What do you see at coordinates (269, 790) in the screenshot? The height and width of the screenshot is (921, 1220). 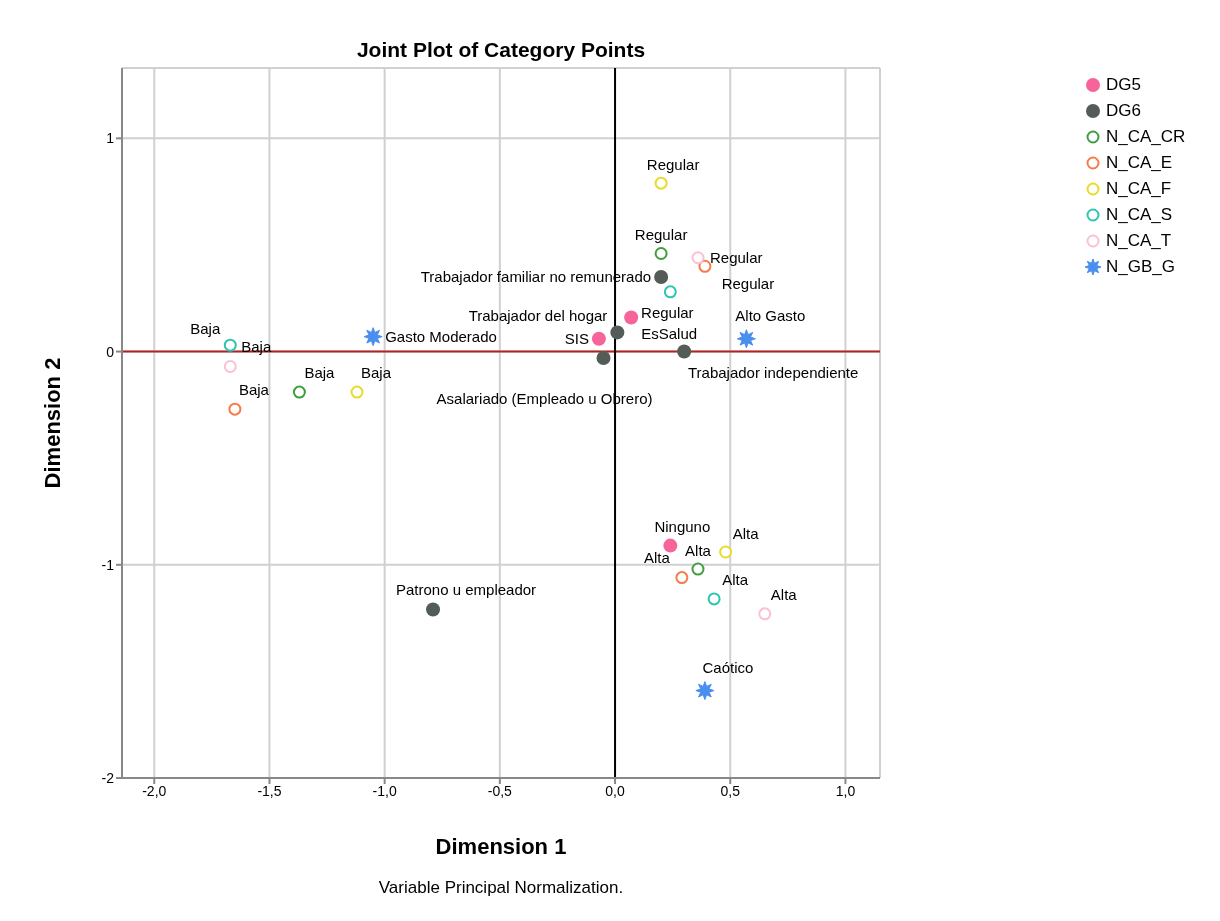 I see `x-tick-label: -1,5` at bounding box center [269, 790].